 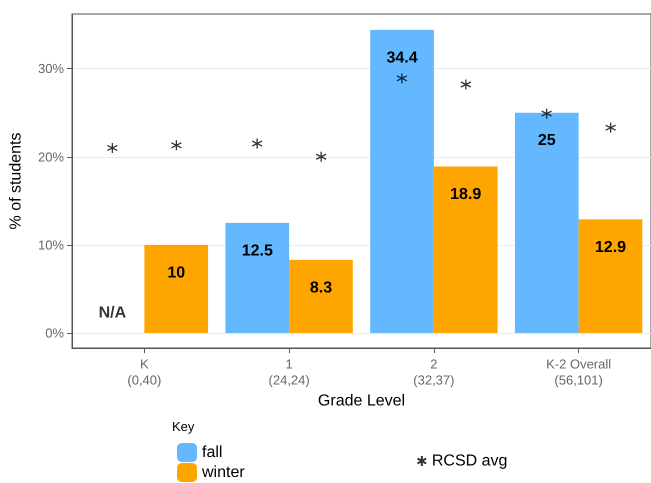 I want to click on annotation: N/A, so click(x=112, y=313).